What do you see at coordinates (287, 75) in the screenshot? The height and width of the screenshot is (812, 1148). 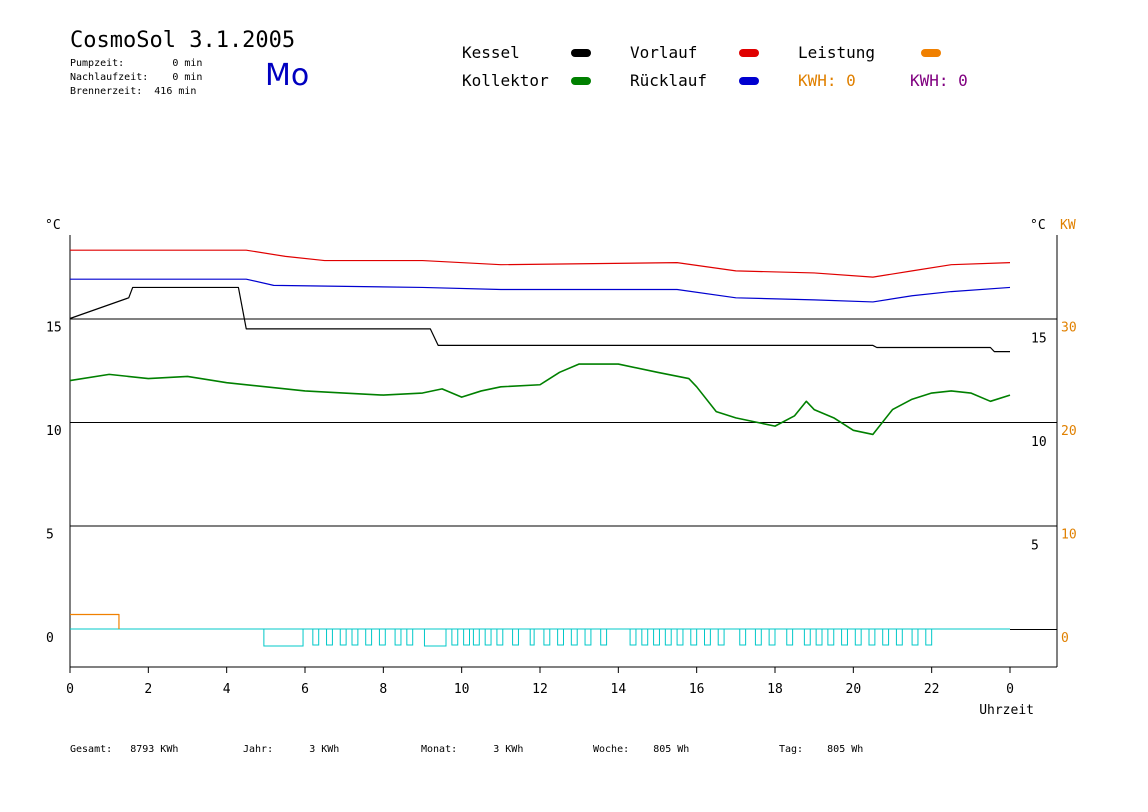 I see `weekday-label: Mo` at bounding box center [287, 75].